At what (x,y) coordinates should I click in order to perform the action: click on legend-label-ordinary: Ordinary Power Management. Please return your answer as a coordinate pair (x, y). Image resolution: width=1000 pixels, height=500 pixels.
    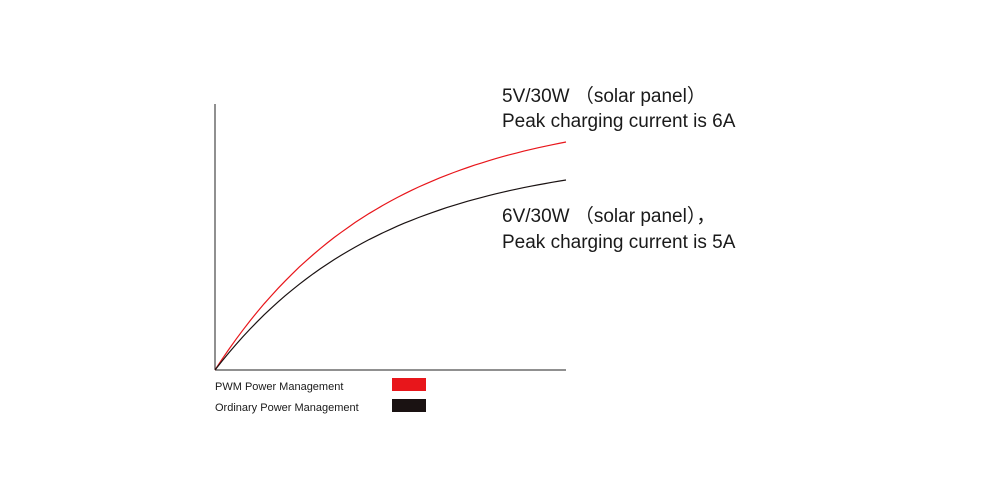
    Looking at the image, I should click on (287, 408).